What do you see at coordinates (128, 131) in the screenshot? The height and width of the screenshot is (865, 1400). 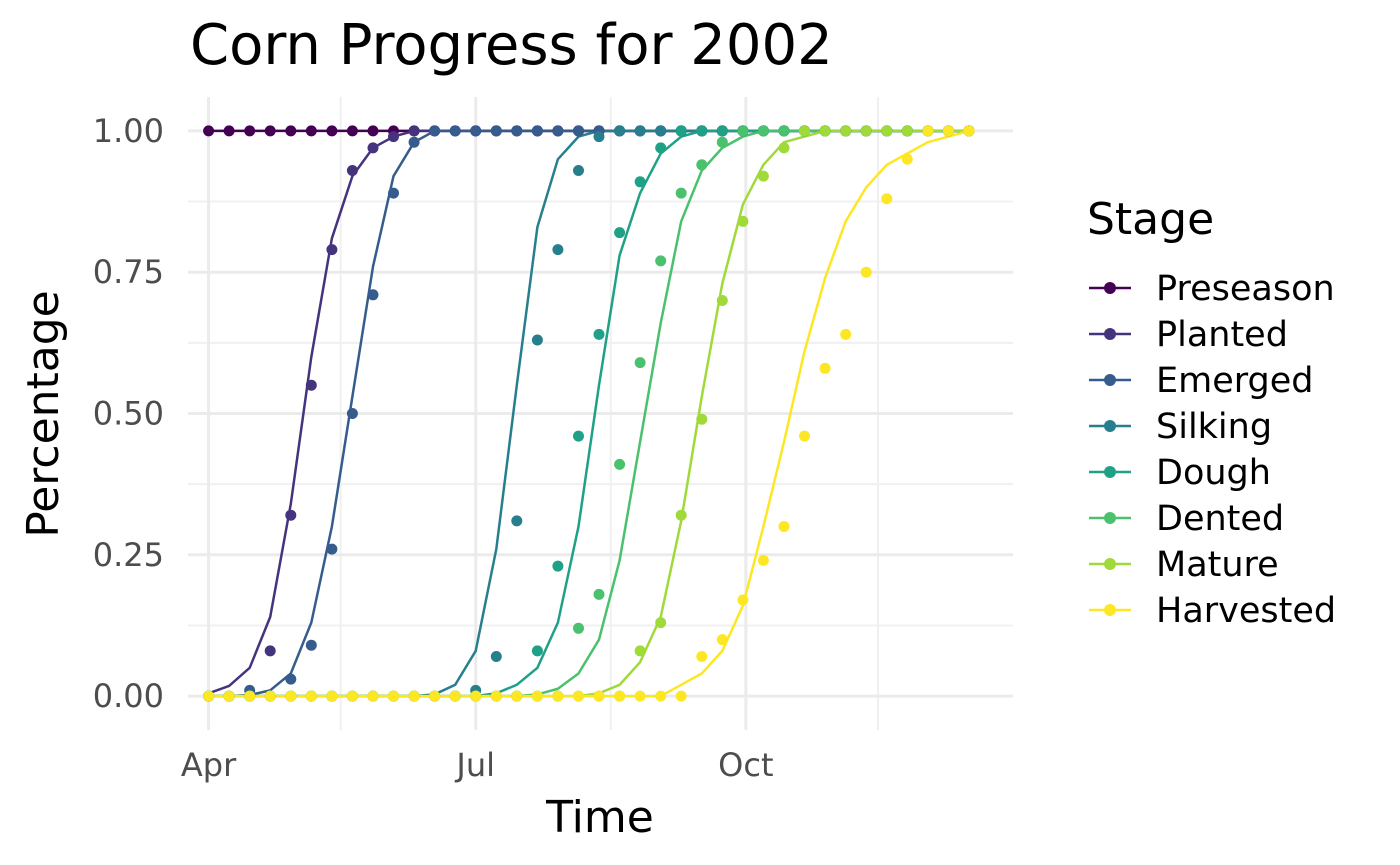 I see `y-tick-label: 1.00` at bounding box center [128, 131].